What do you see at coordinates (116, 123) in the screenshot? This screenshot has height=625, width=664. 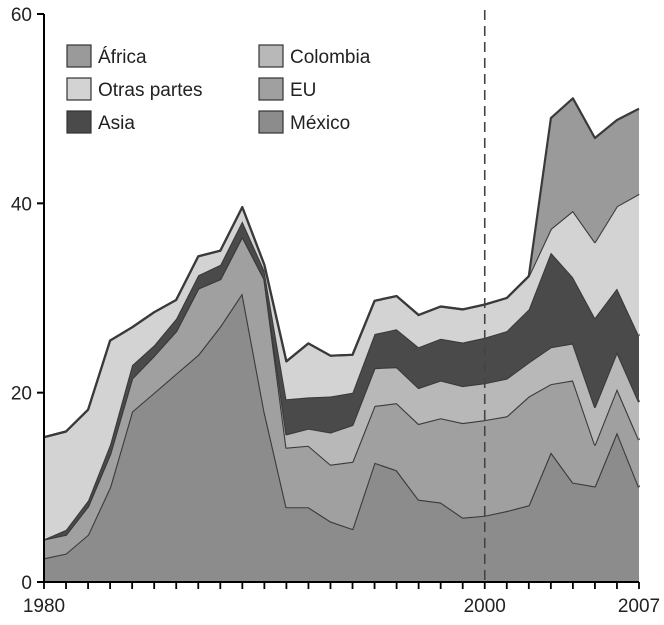 I see `legend-label-asia: Asia` at bounding box center [116, 123].